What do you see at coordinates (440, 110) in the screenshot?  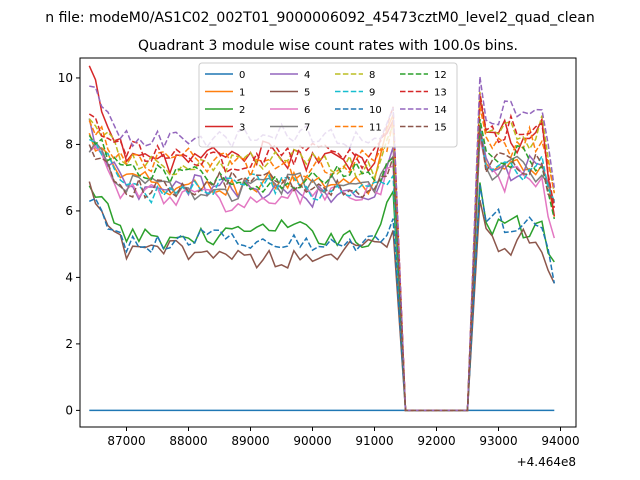 I see `legend-label-14: 14` at bounding box center [440, 110].